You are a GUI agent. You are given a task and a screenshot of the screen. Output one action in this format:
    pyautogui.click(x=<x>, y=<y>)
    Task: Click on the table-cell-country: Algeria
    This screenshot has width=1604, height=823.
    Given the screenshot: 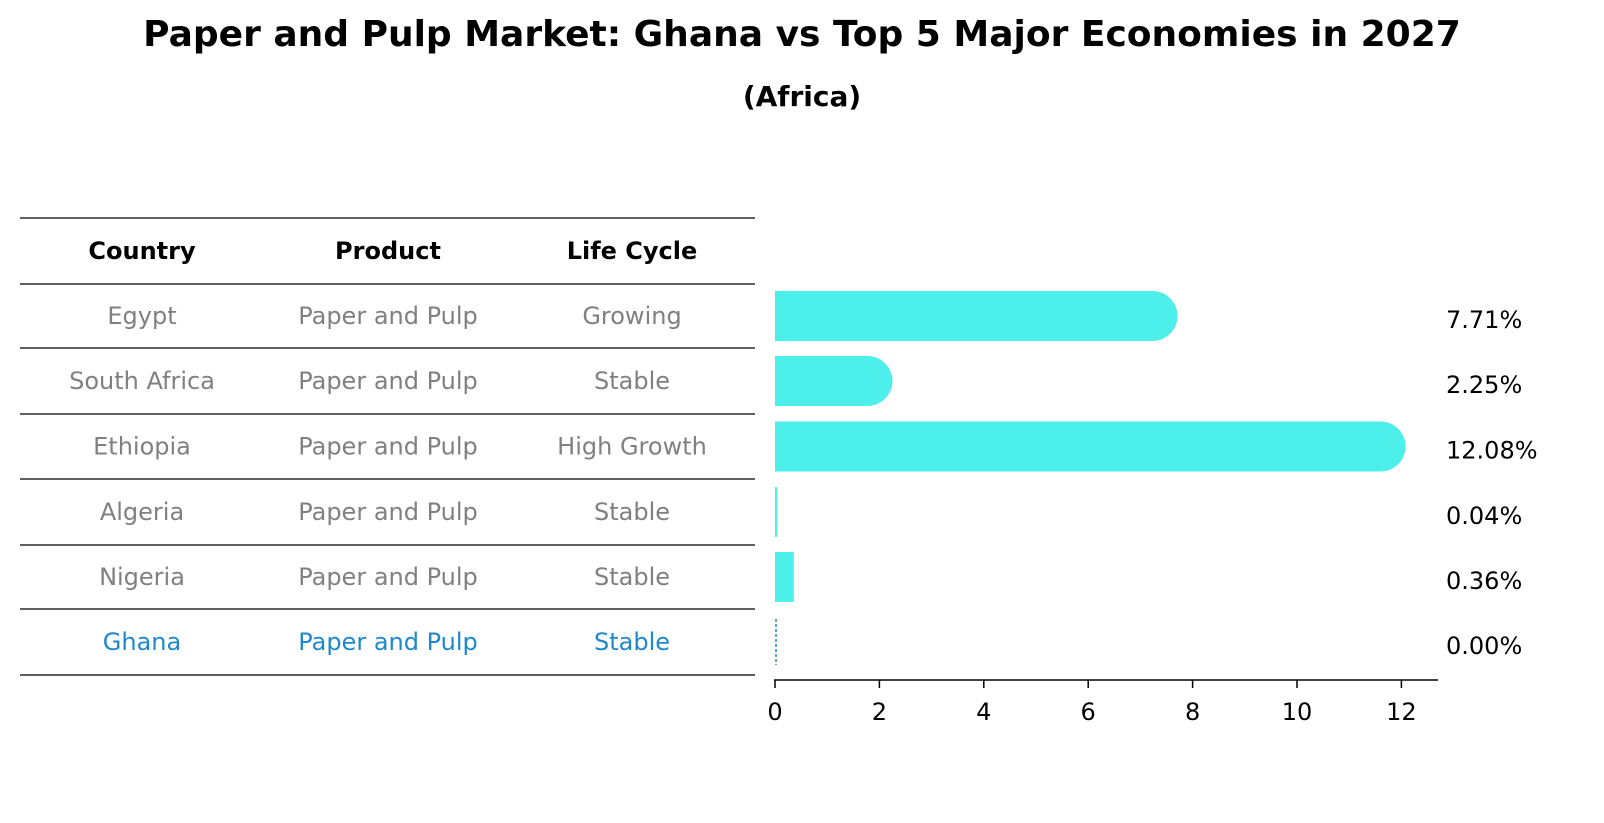 What is the action you would take?
    pyautogui.click(x=142, y=512)
    